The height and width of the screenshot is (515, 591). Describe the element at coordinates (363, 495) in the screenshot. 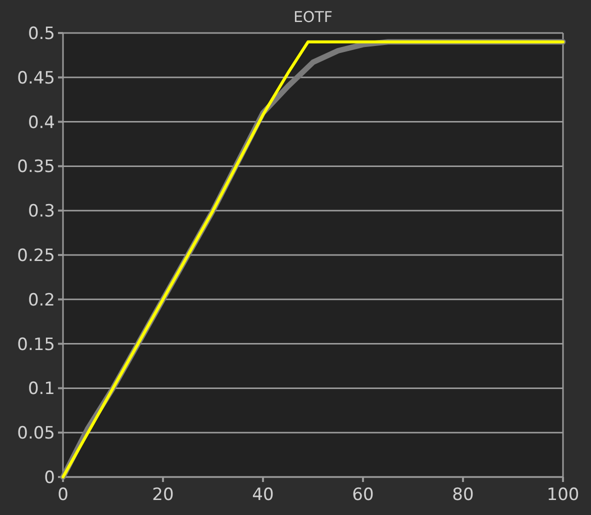

I see `x-tick-label: 60` at that location.